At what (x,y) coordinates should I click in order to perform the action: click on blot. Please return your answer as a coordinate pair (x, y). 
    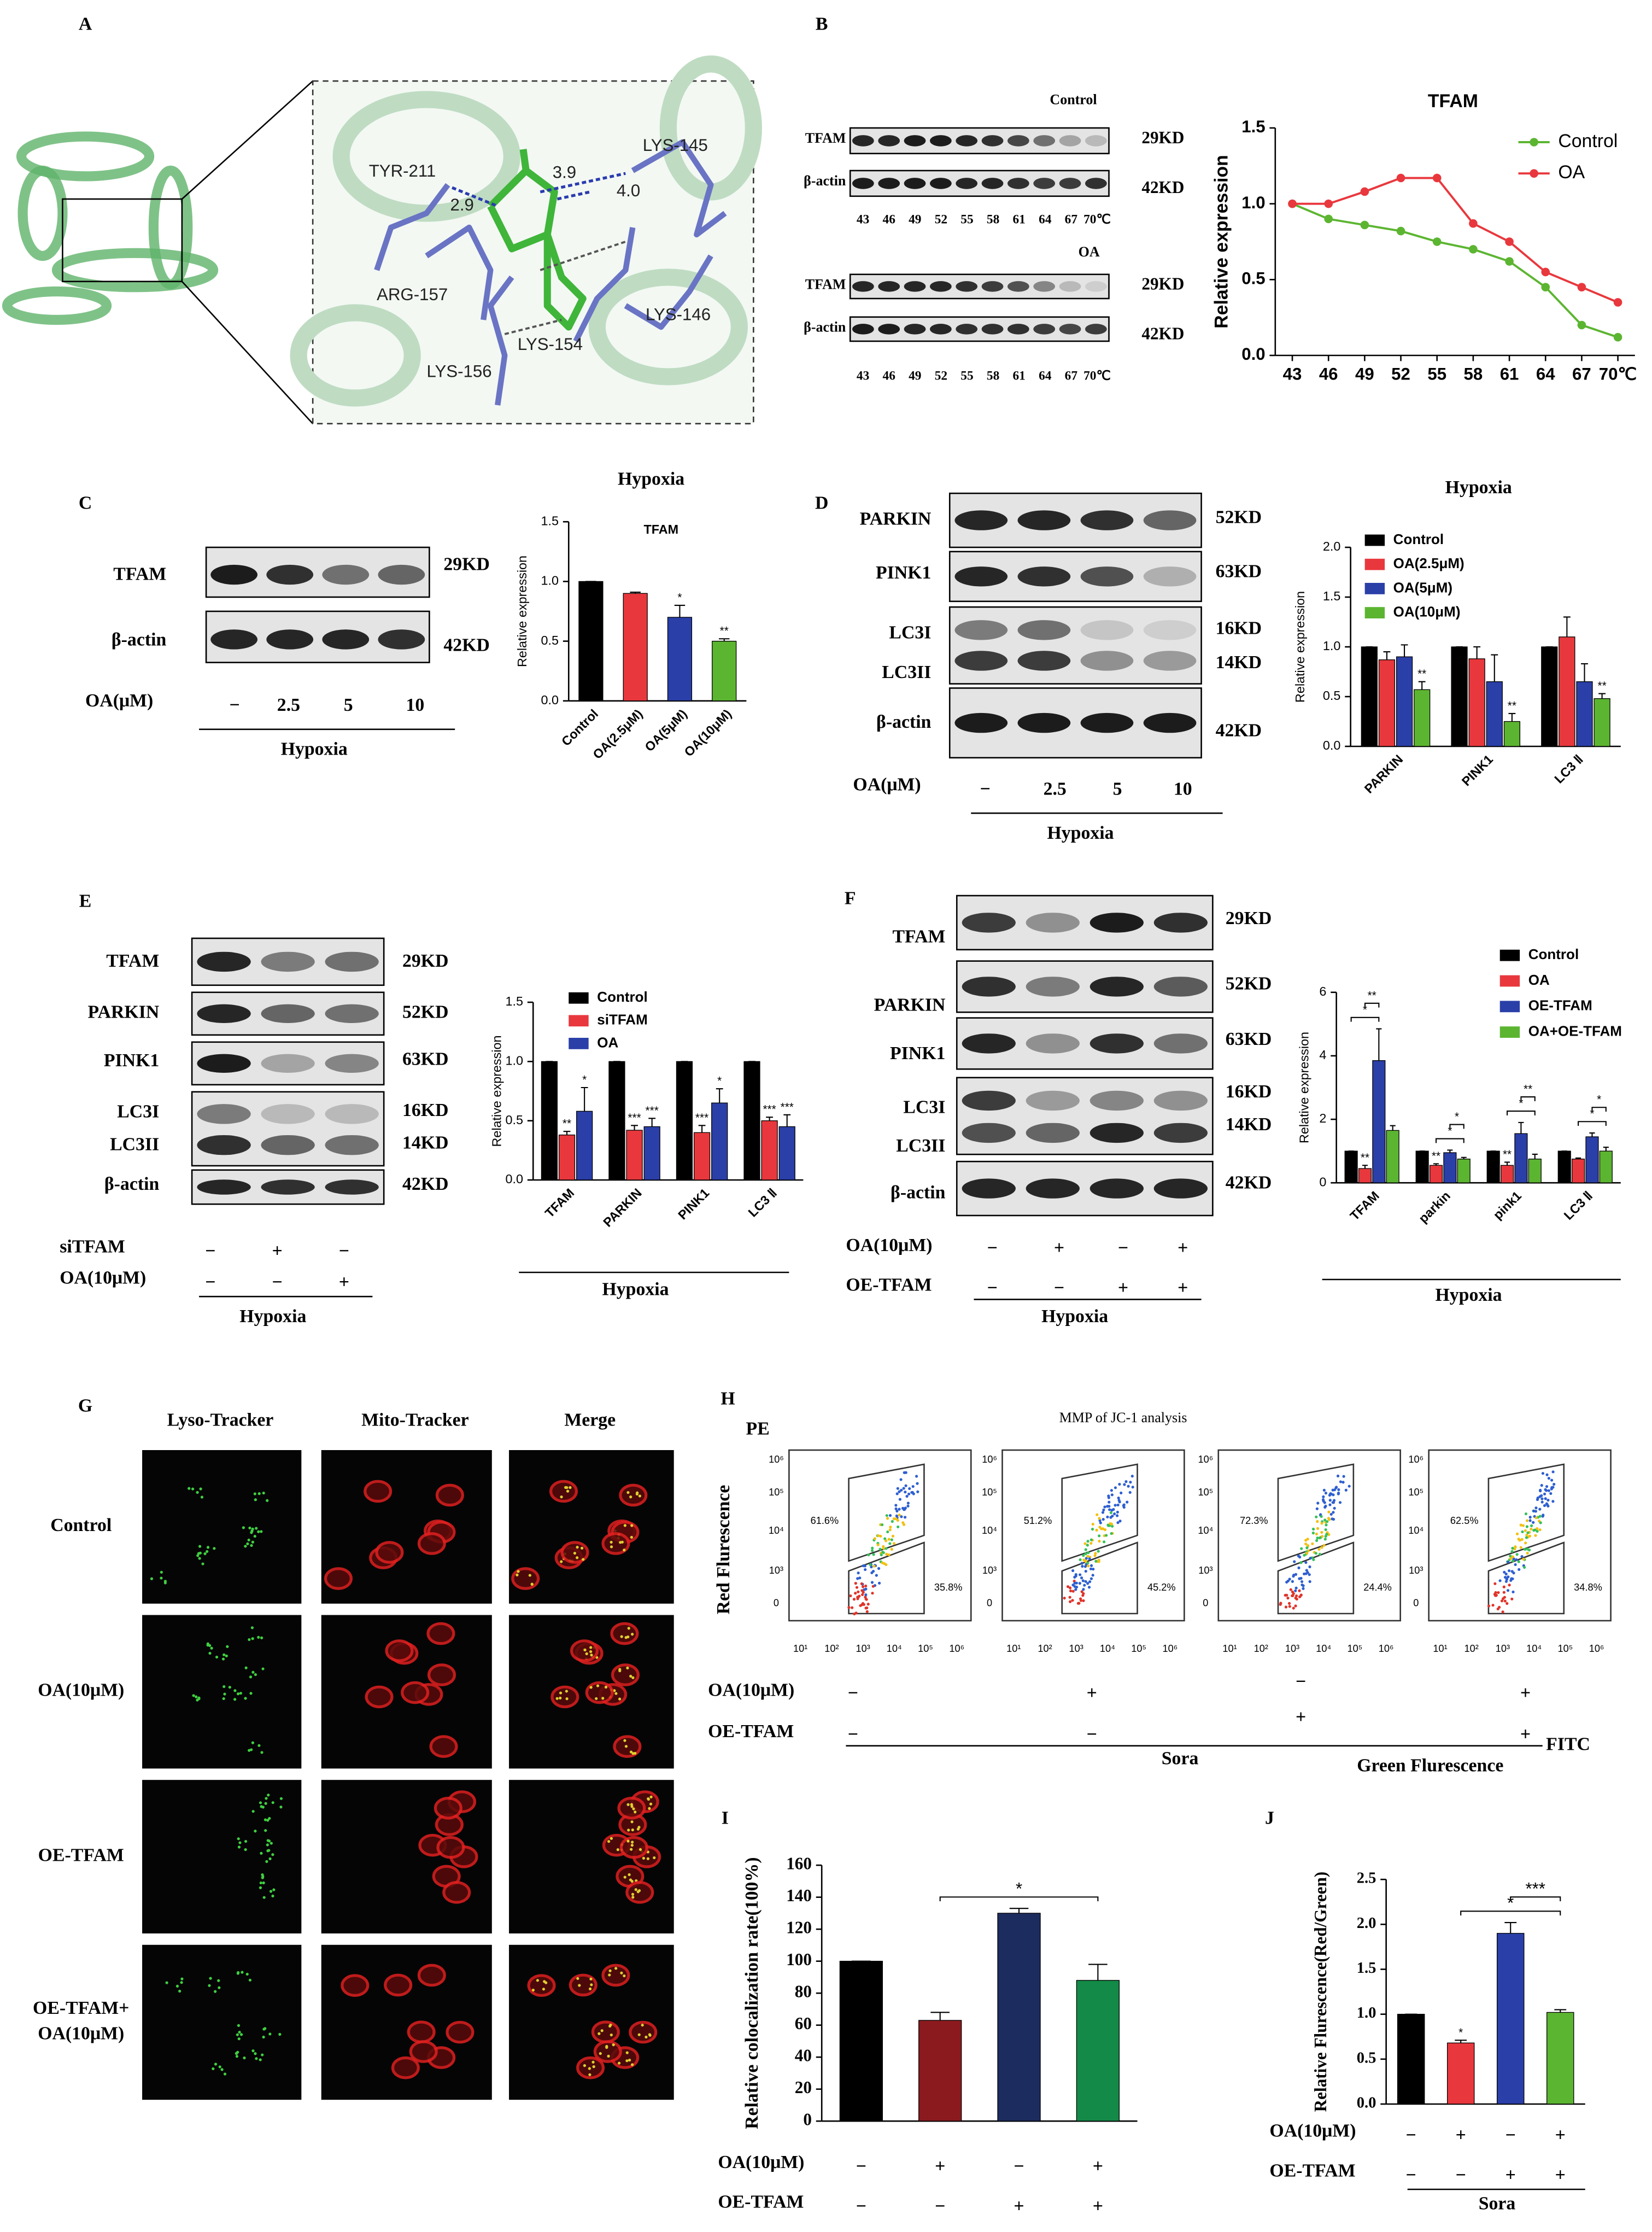
    Looking at the image, I should click on (1075, 645).